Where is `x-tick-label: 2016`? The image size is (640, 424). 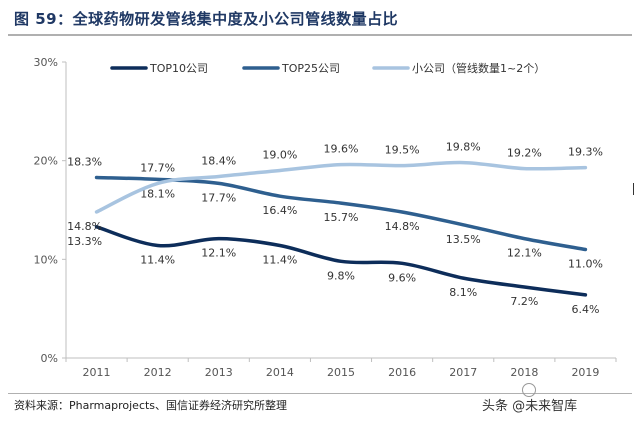
x-tick-label: 2016 is located at coordinates (402, 372).